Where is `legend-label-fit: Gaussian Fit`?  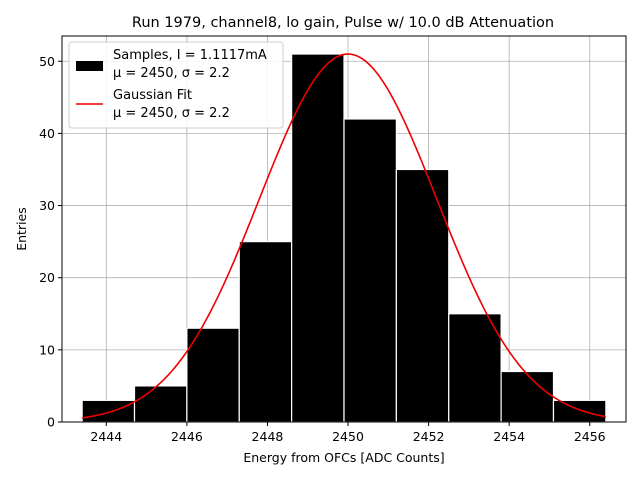 legend-label-fit: Gaussian Fit is located at coordinates (152, 95).